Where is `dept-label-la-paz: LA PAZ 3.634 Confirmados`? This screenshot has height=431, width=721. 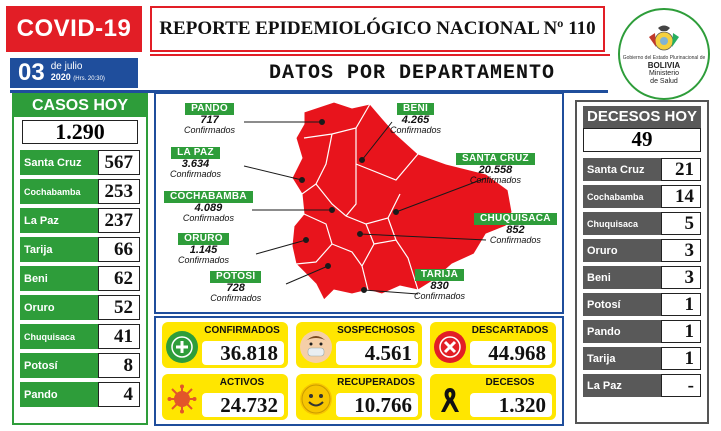 dept-label-la-paz: LA PAZ 3.634 Confirmados is located at coordinates (195, 162).